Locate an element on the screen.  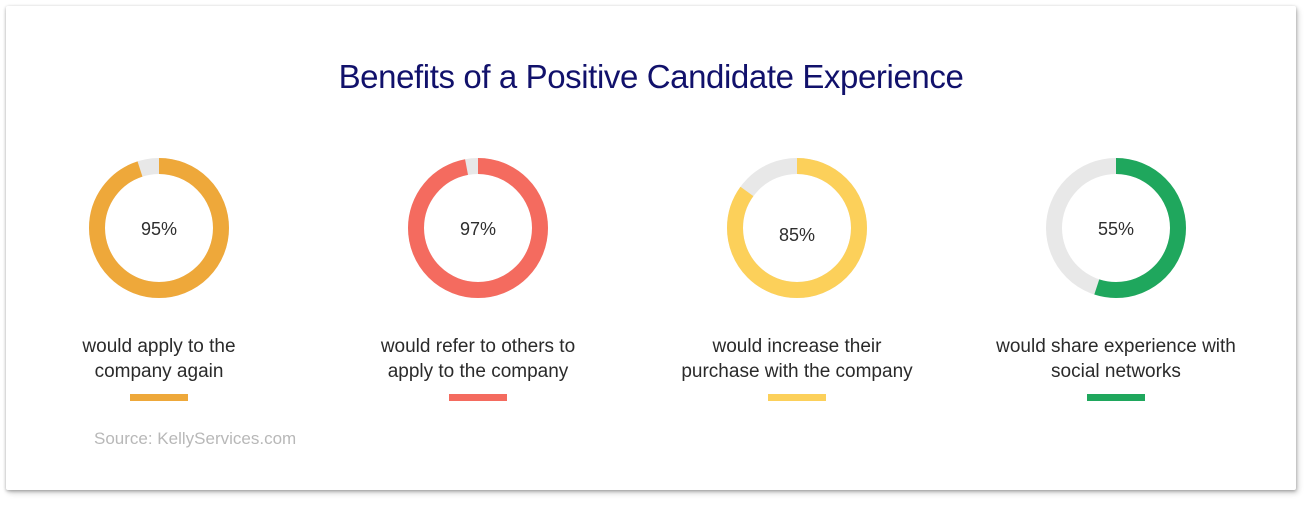
donut-chart: 95% is located at coordinates (159, 228).